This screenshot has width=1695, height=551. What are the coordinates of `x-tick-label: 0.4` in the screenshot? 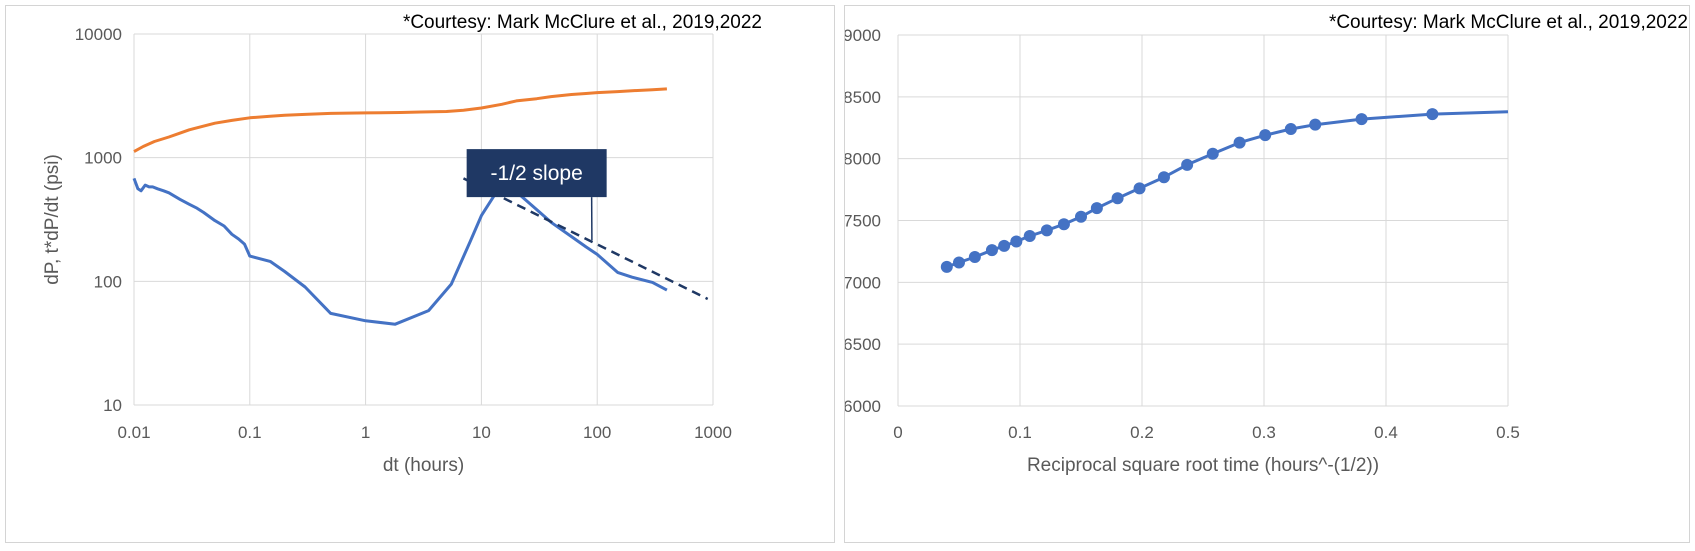 It's located at (1386, 432).